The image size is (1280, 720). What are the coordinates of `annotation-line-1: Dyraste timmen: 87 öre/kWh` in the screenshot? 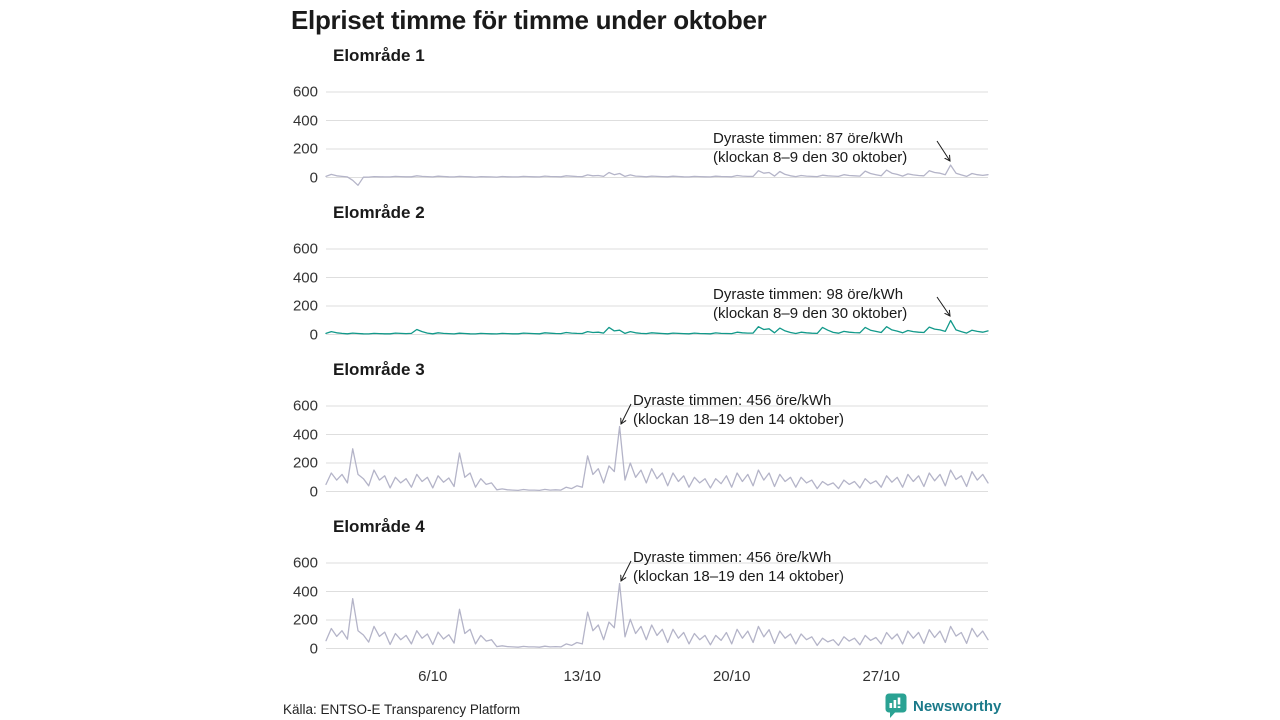 It's located at (808, 138).